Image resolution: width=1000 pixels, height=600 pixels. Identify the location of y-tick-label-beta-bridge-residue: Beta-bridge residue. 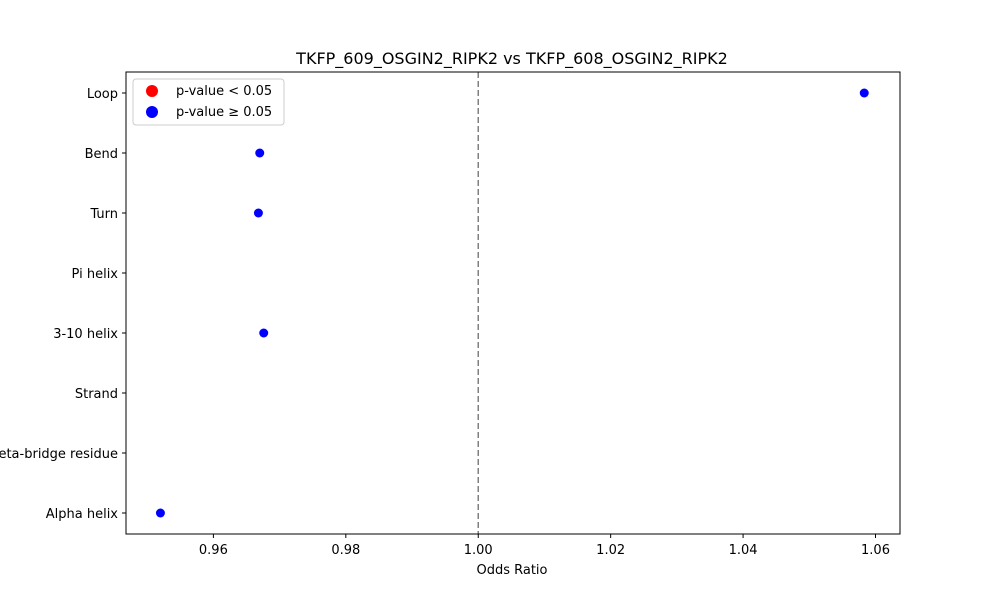
(59, 454).